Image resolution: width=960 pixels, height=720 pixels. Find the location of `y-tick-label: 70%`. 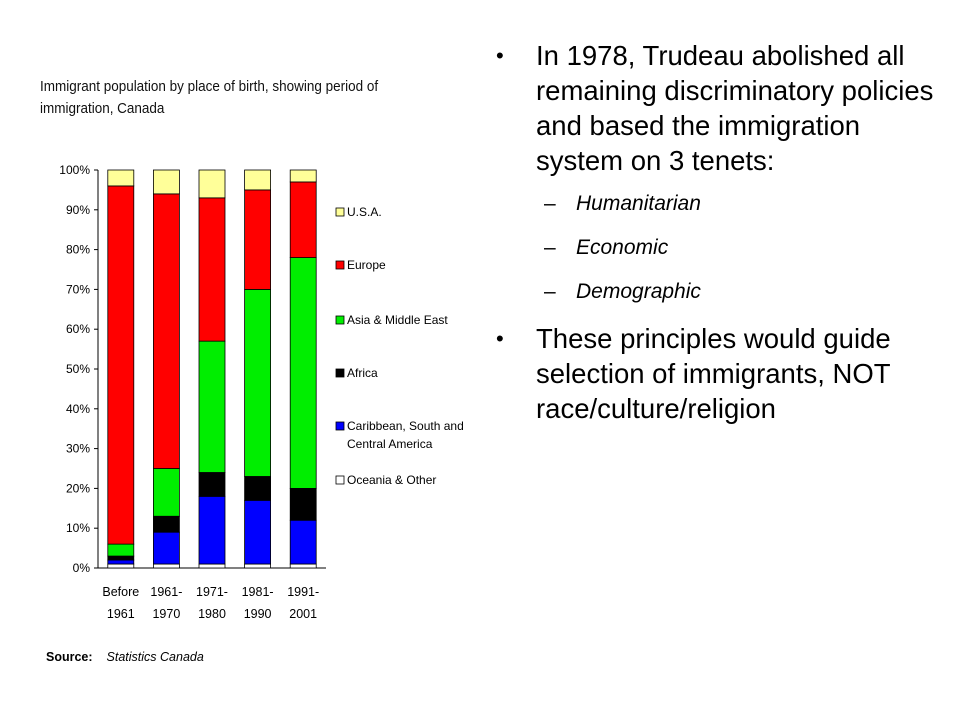

y-tick-label: 70% is located at coordinates (78, 289).